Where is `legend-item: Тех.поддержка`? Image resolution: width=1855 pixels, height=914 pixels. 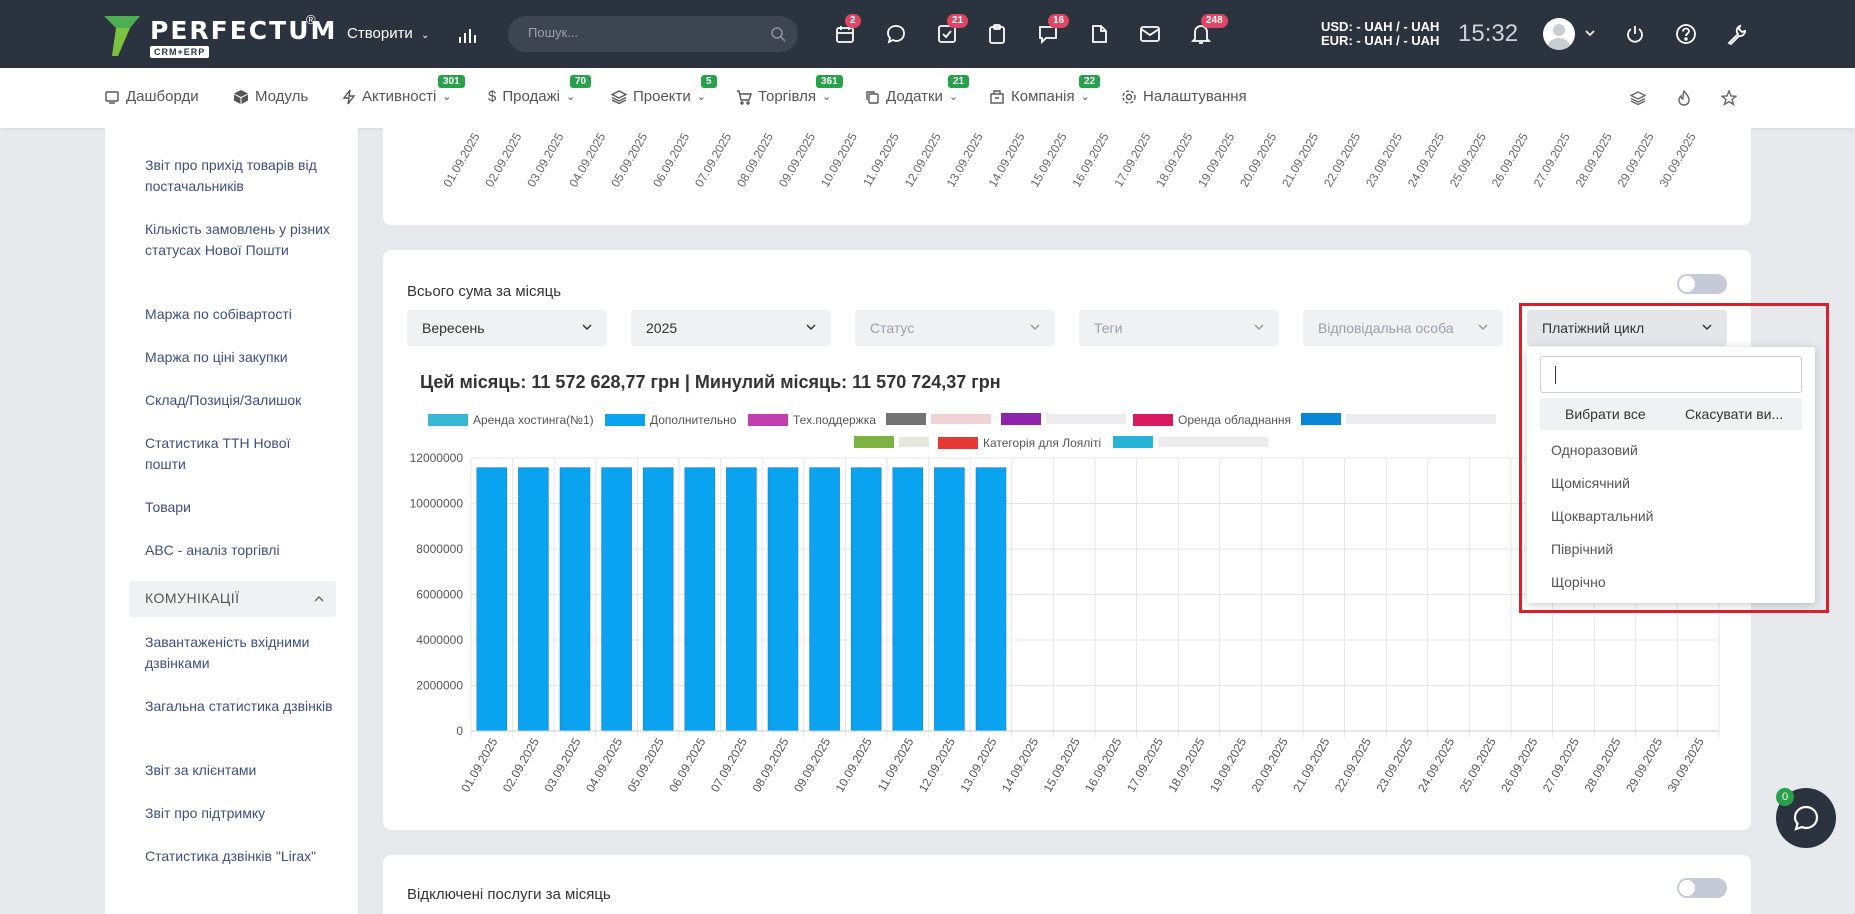
legend-item: Тех.поддержка is located at coordinates (812, 420).